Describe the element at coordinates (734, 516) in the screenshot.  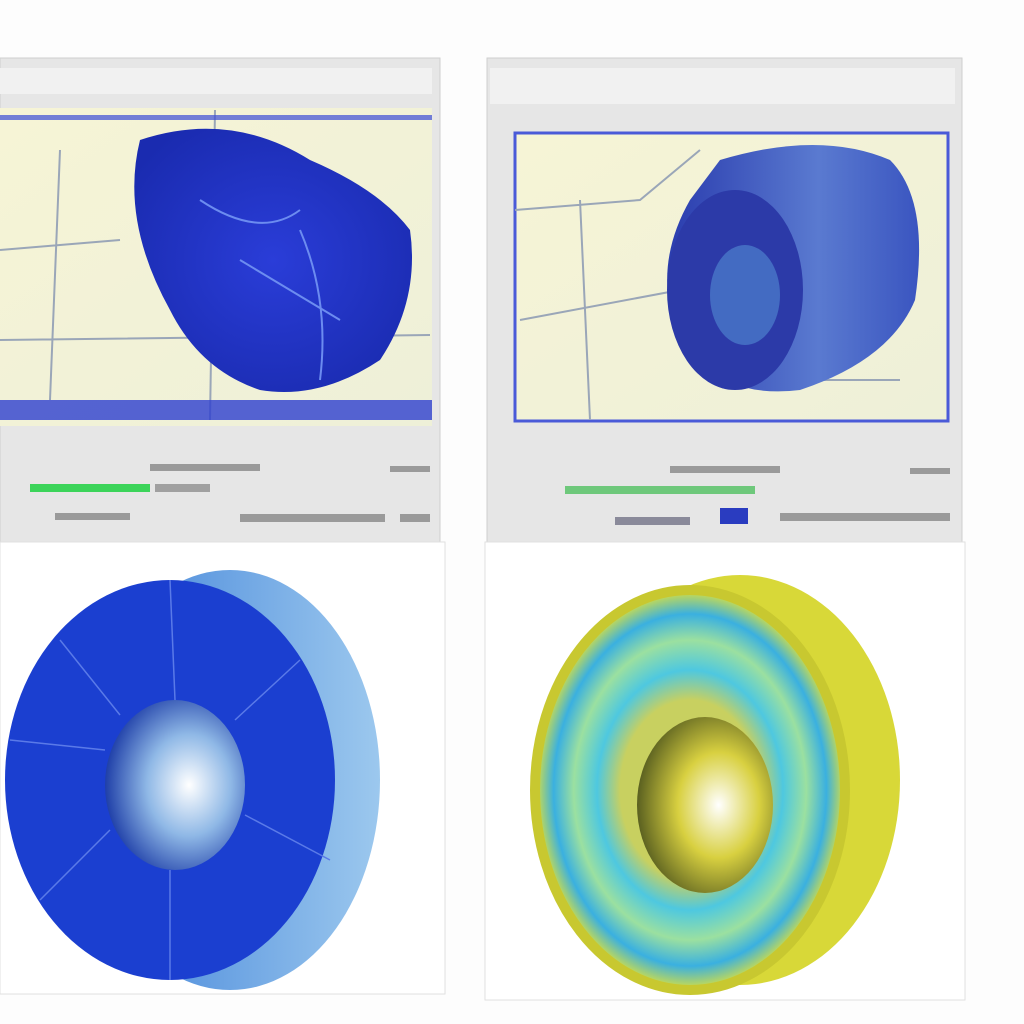
I see `color-swatch` at that location.